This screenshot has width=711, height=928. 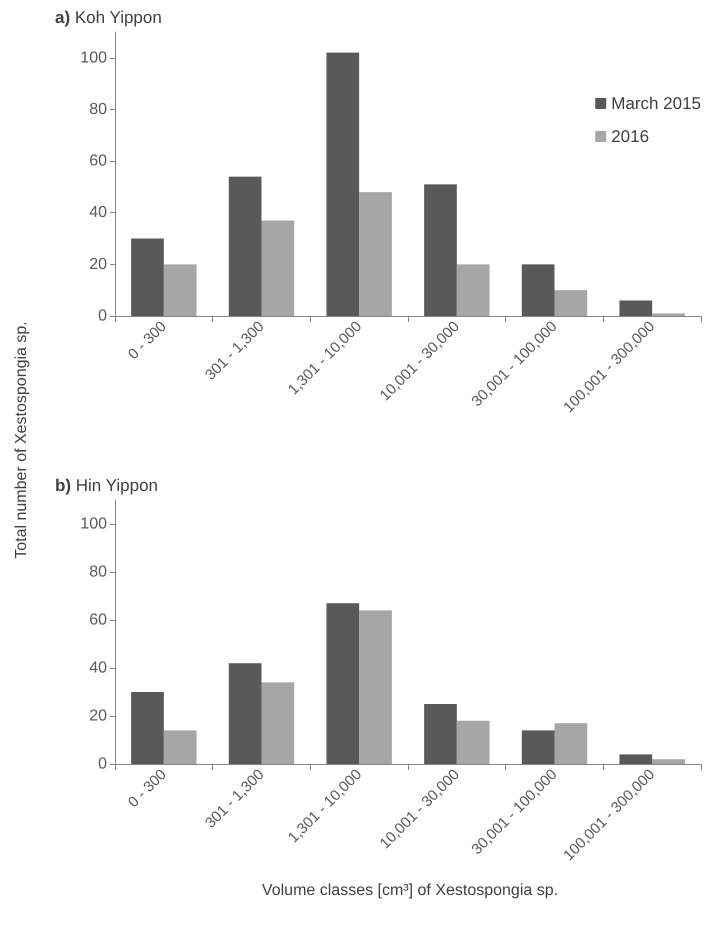 What do you see at coordinates (106, 485) in the screenshot?
I see `chart-title: b) Hin Yippon` at bounding box center [106, 485].